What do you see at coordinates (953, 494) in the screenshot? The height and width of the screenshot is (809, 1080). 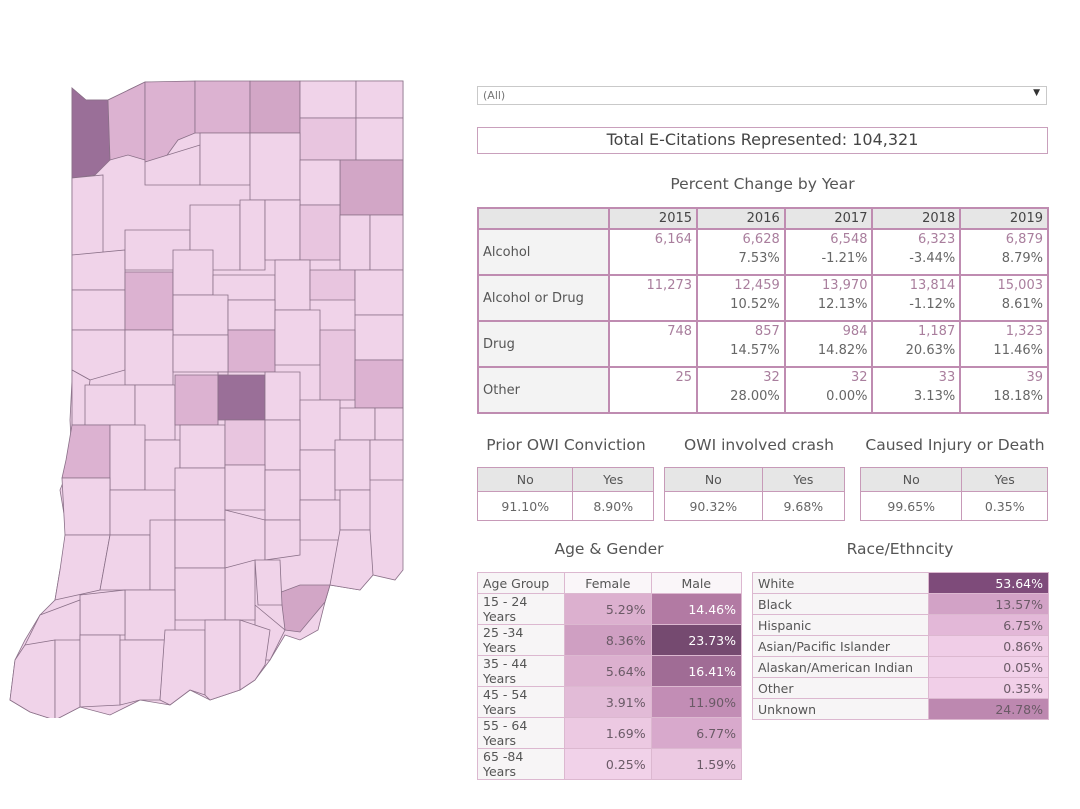 I see `injury-death-table: No Yes 99.65% 0.35%` at bounding box center [953, 494].